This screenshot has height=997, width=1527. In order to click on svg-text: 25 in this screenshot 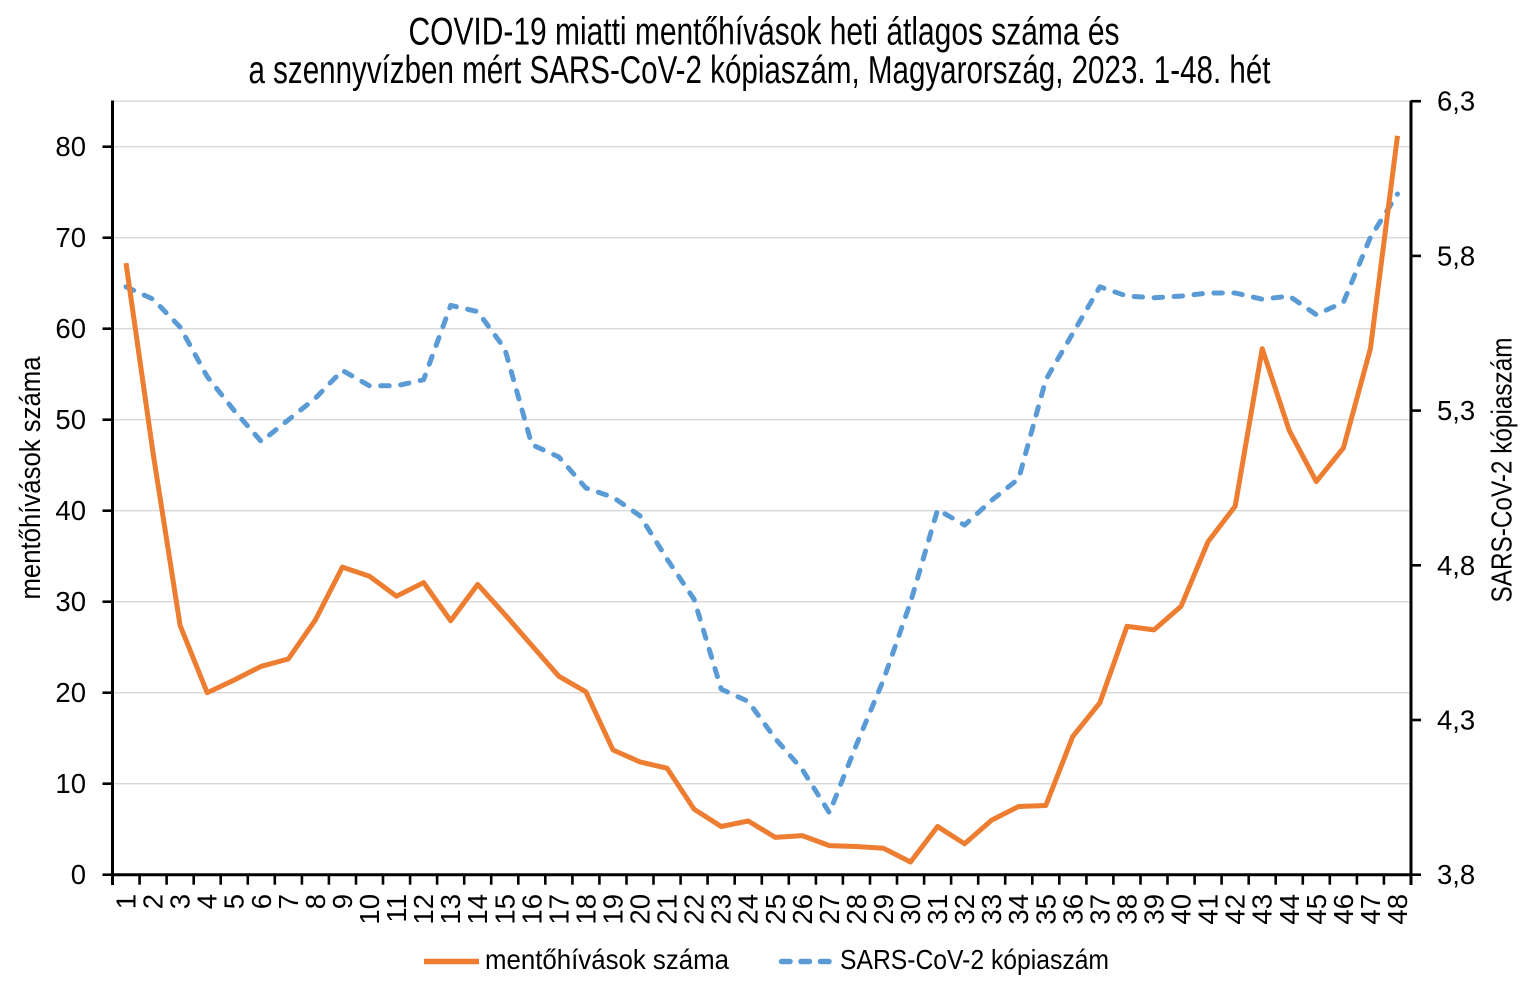, I will do `click(775, 909)`.